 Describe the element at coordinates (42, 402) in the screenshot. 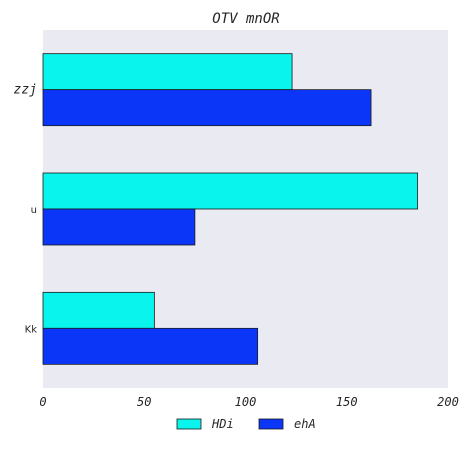

I see `x-tick-label-0: 0` at that location.